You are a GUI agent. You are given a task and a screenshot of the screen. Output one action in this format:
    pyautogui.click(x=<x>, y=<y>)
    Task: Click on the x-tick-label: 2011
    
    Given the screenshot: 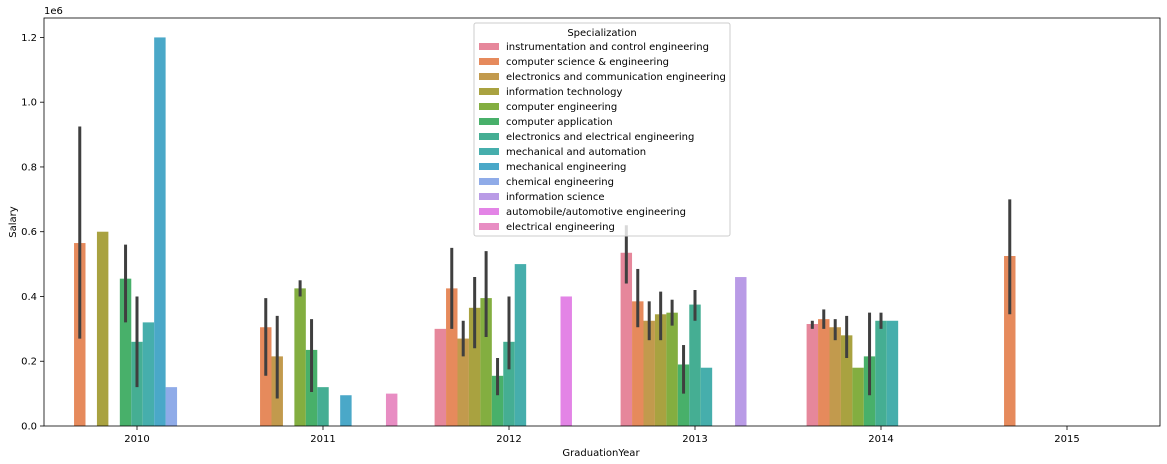 What is the action you would take?
    pyautogui.click(x=322, y=439)
    